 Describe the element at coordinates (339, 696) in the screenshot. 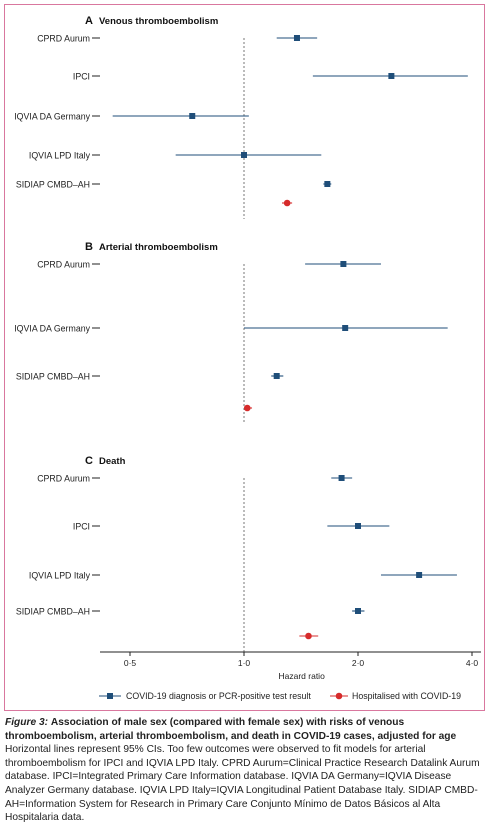

I see `legend-marker-hospitalised` at that location.